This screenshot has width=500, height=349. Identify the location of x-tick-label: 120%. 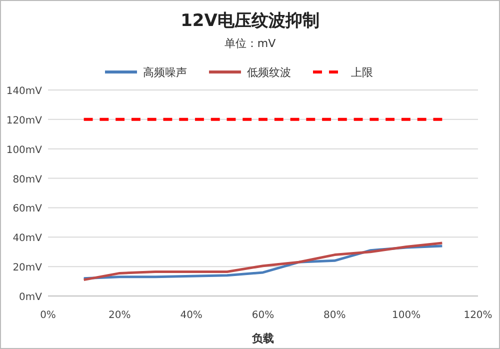
(478, 315).